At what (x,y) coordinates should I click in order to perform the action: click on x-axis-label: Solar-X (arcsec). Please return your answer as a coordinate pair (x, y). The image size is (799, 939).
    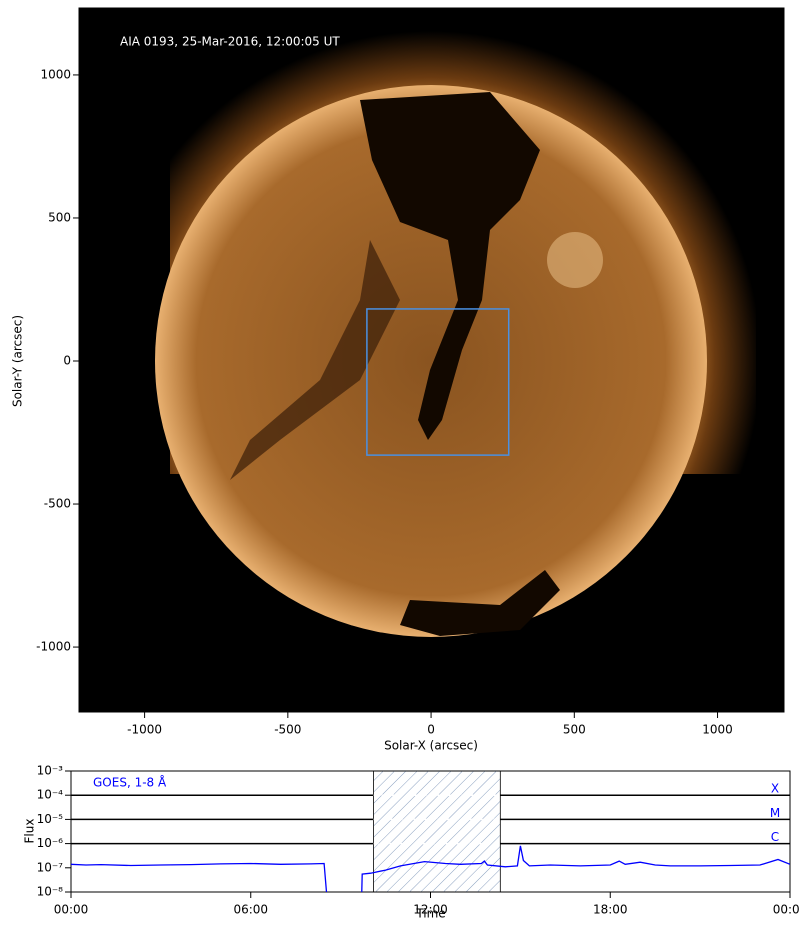
    Looking at the image, I should click on (431, 746).